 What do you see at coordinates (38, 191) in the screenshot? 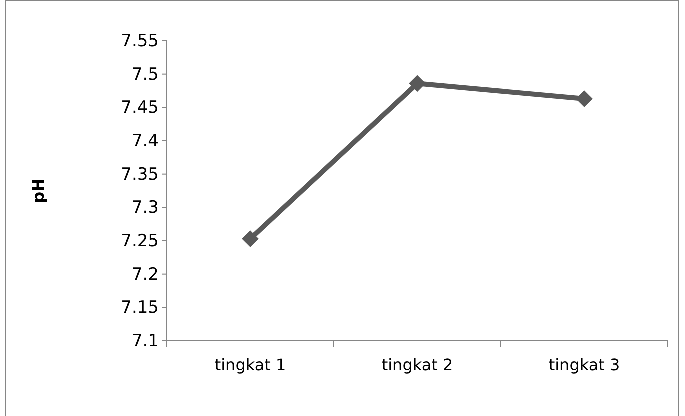
I see `y-axis-title: pH` at bounding box center [38, 191].